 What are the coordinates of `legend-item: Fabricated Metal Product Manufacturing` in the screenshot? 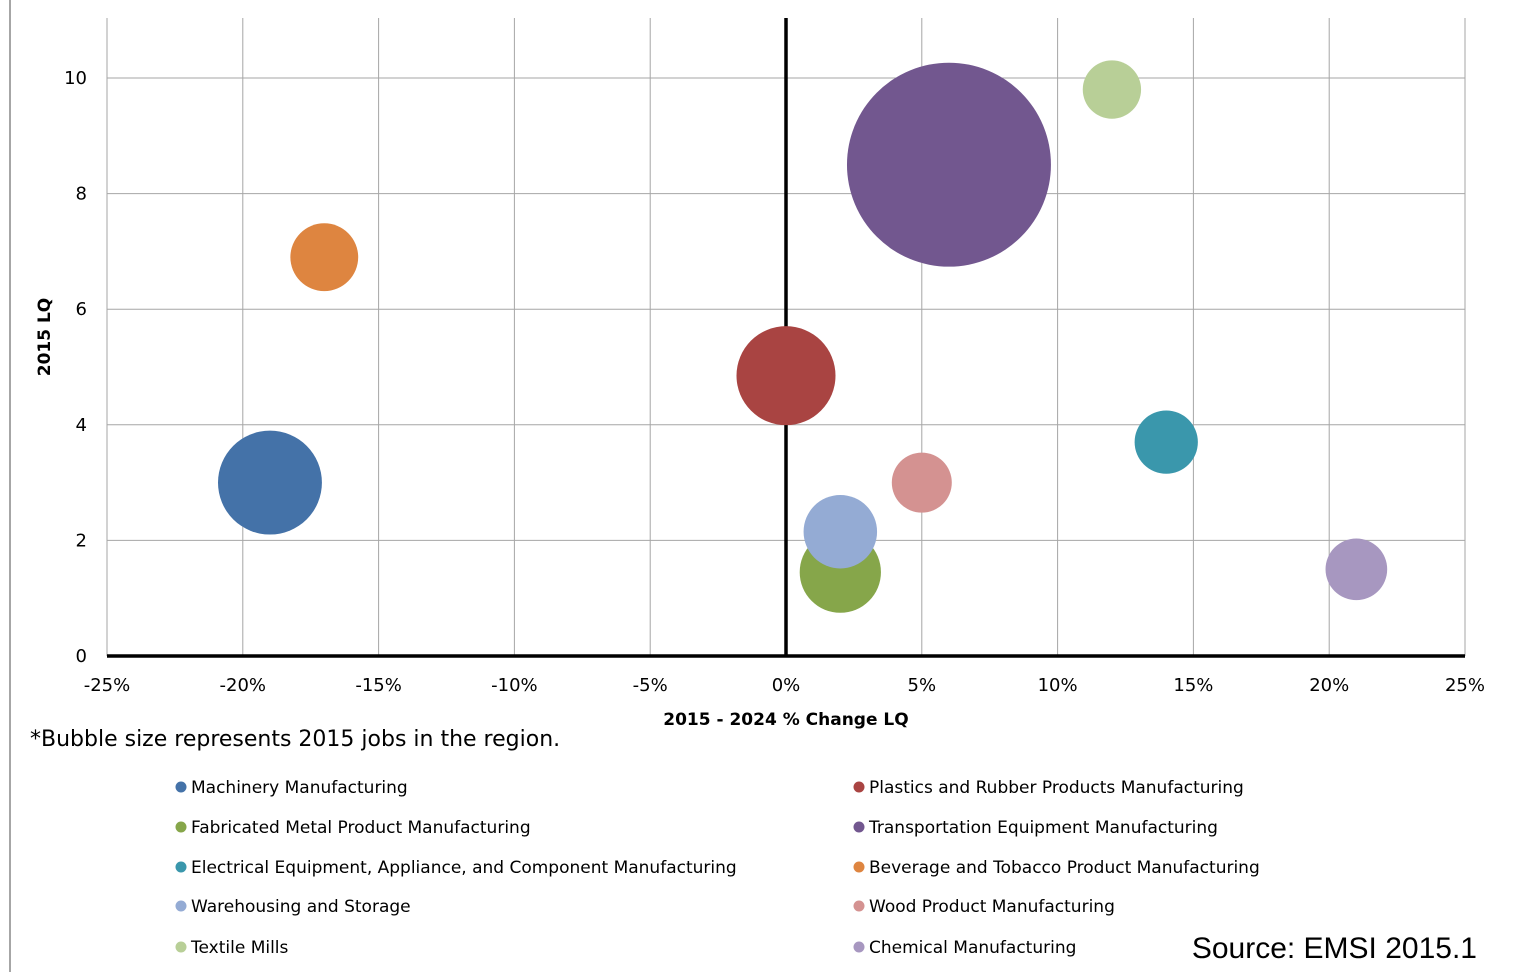 It's located at (353, 828).